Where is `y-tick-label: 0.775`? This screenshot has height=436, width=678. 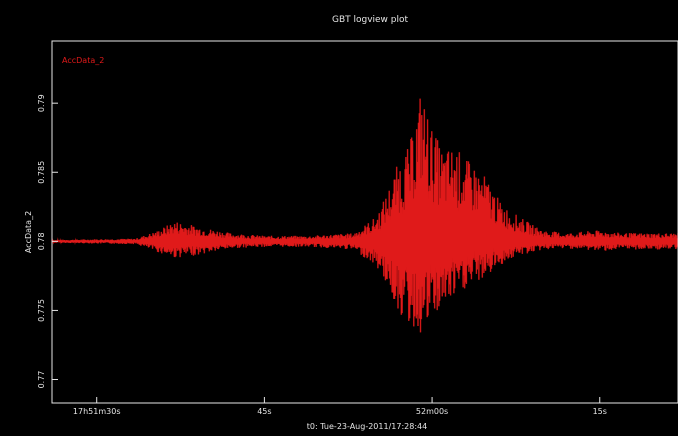
y-tick-label: 0.775 is located at coordinates (41, 310).